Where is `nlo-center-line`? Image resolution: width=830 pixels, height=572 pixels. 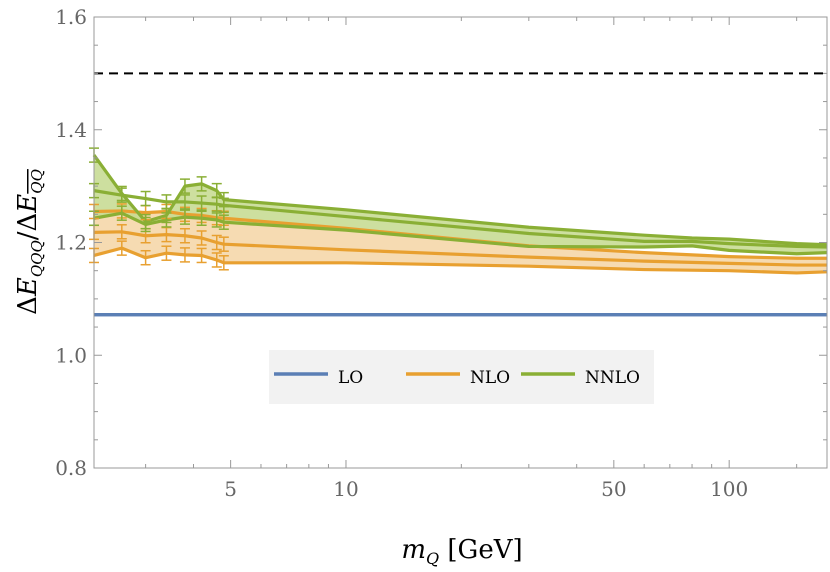 nlo-center-line is located at coordinates (460, 248).